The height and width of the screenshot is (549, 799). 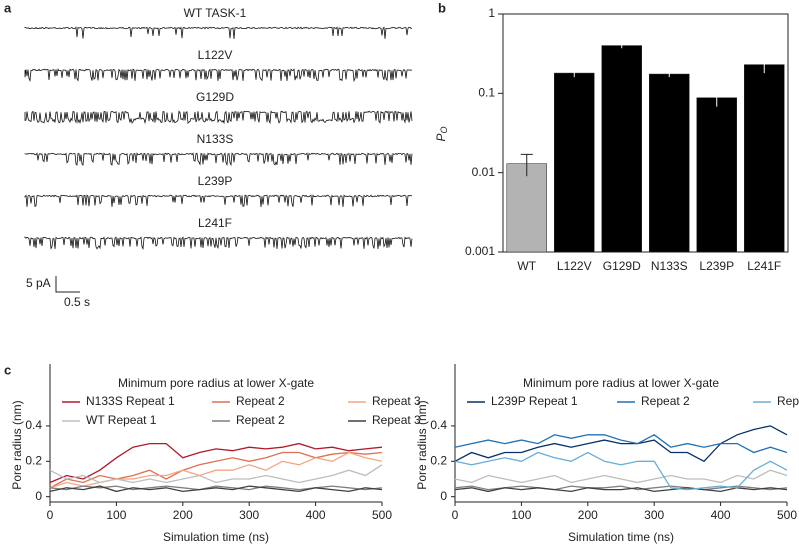 What do you see at coordinates (441, 138) in the screenshot?
I see `y-label: P` at bounding box center [441, 138].